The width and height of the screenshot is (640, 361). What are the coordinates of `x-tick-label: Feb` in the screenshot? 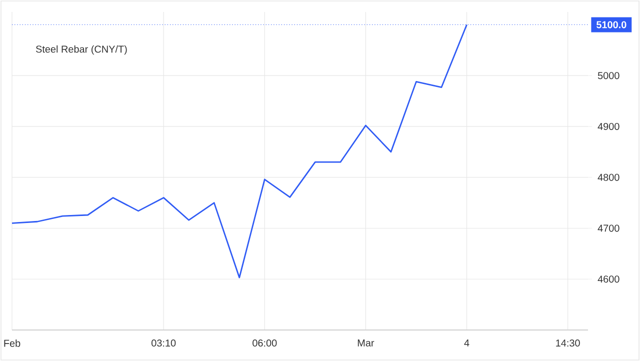 It's located at (12, 343).